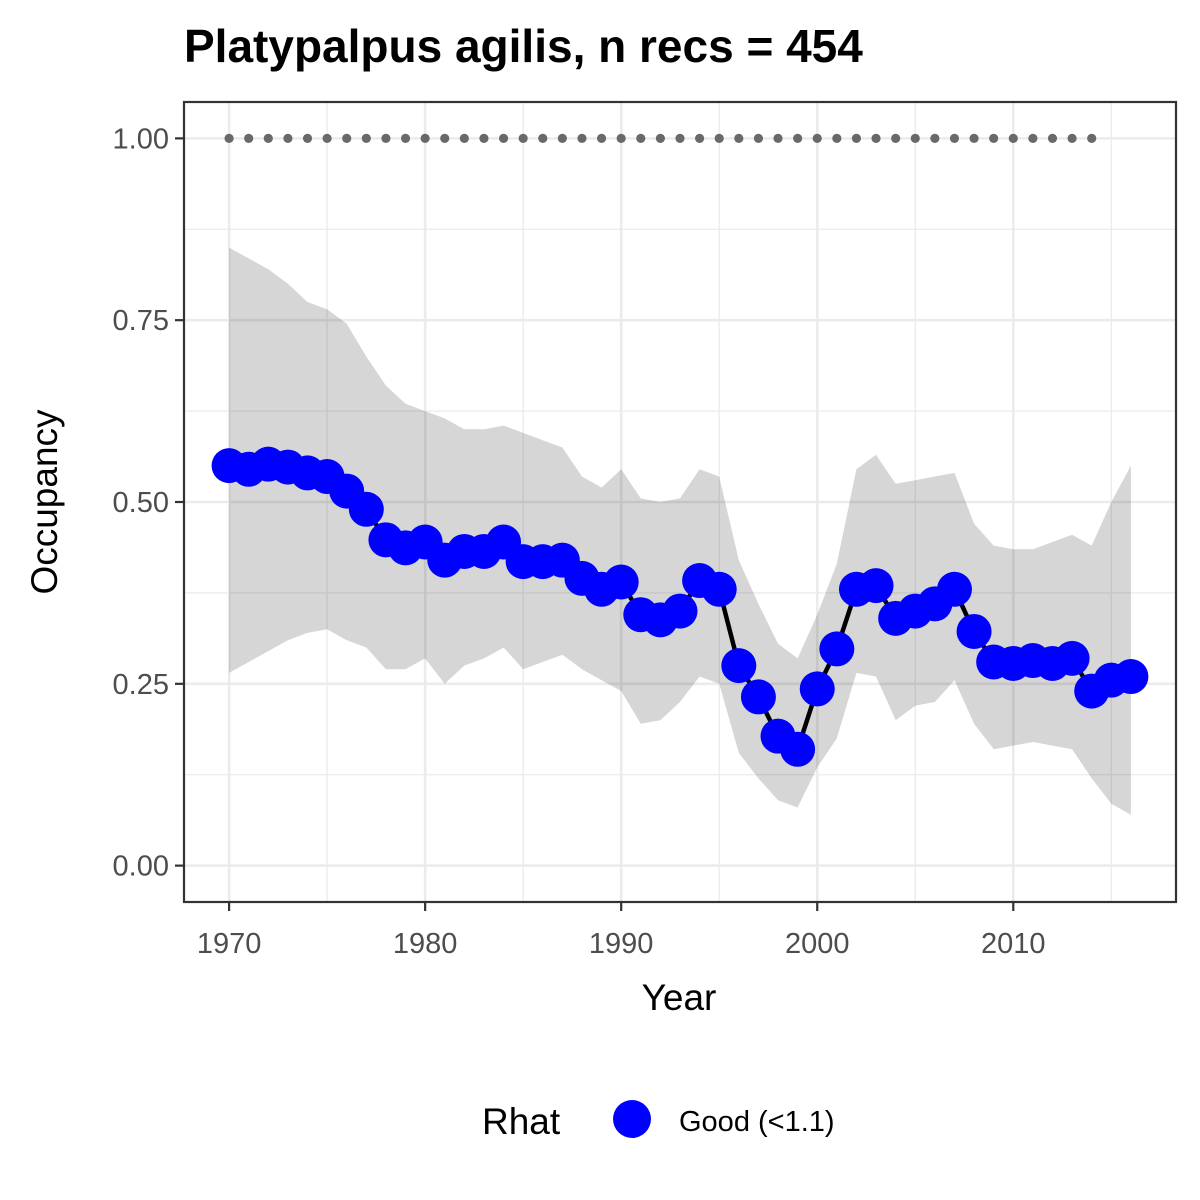 This screenshot has height=1200, width=1200. I want to click on chart-title: Platypalpus agilis, n recs = 454, so click(523, 46).